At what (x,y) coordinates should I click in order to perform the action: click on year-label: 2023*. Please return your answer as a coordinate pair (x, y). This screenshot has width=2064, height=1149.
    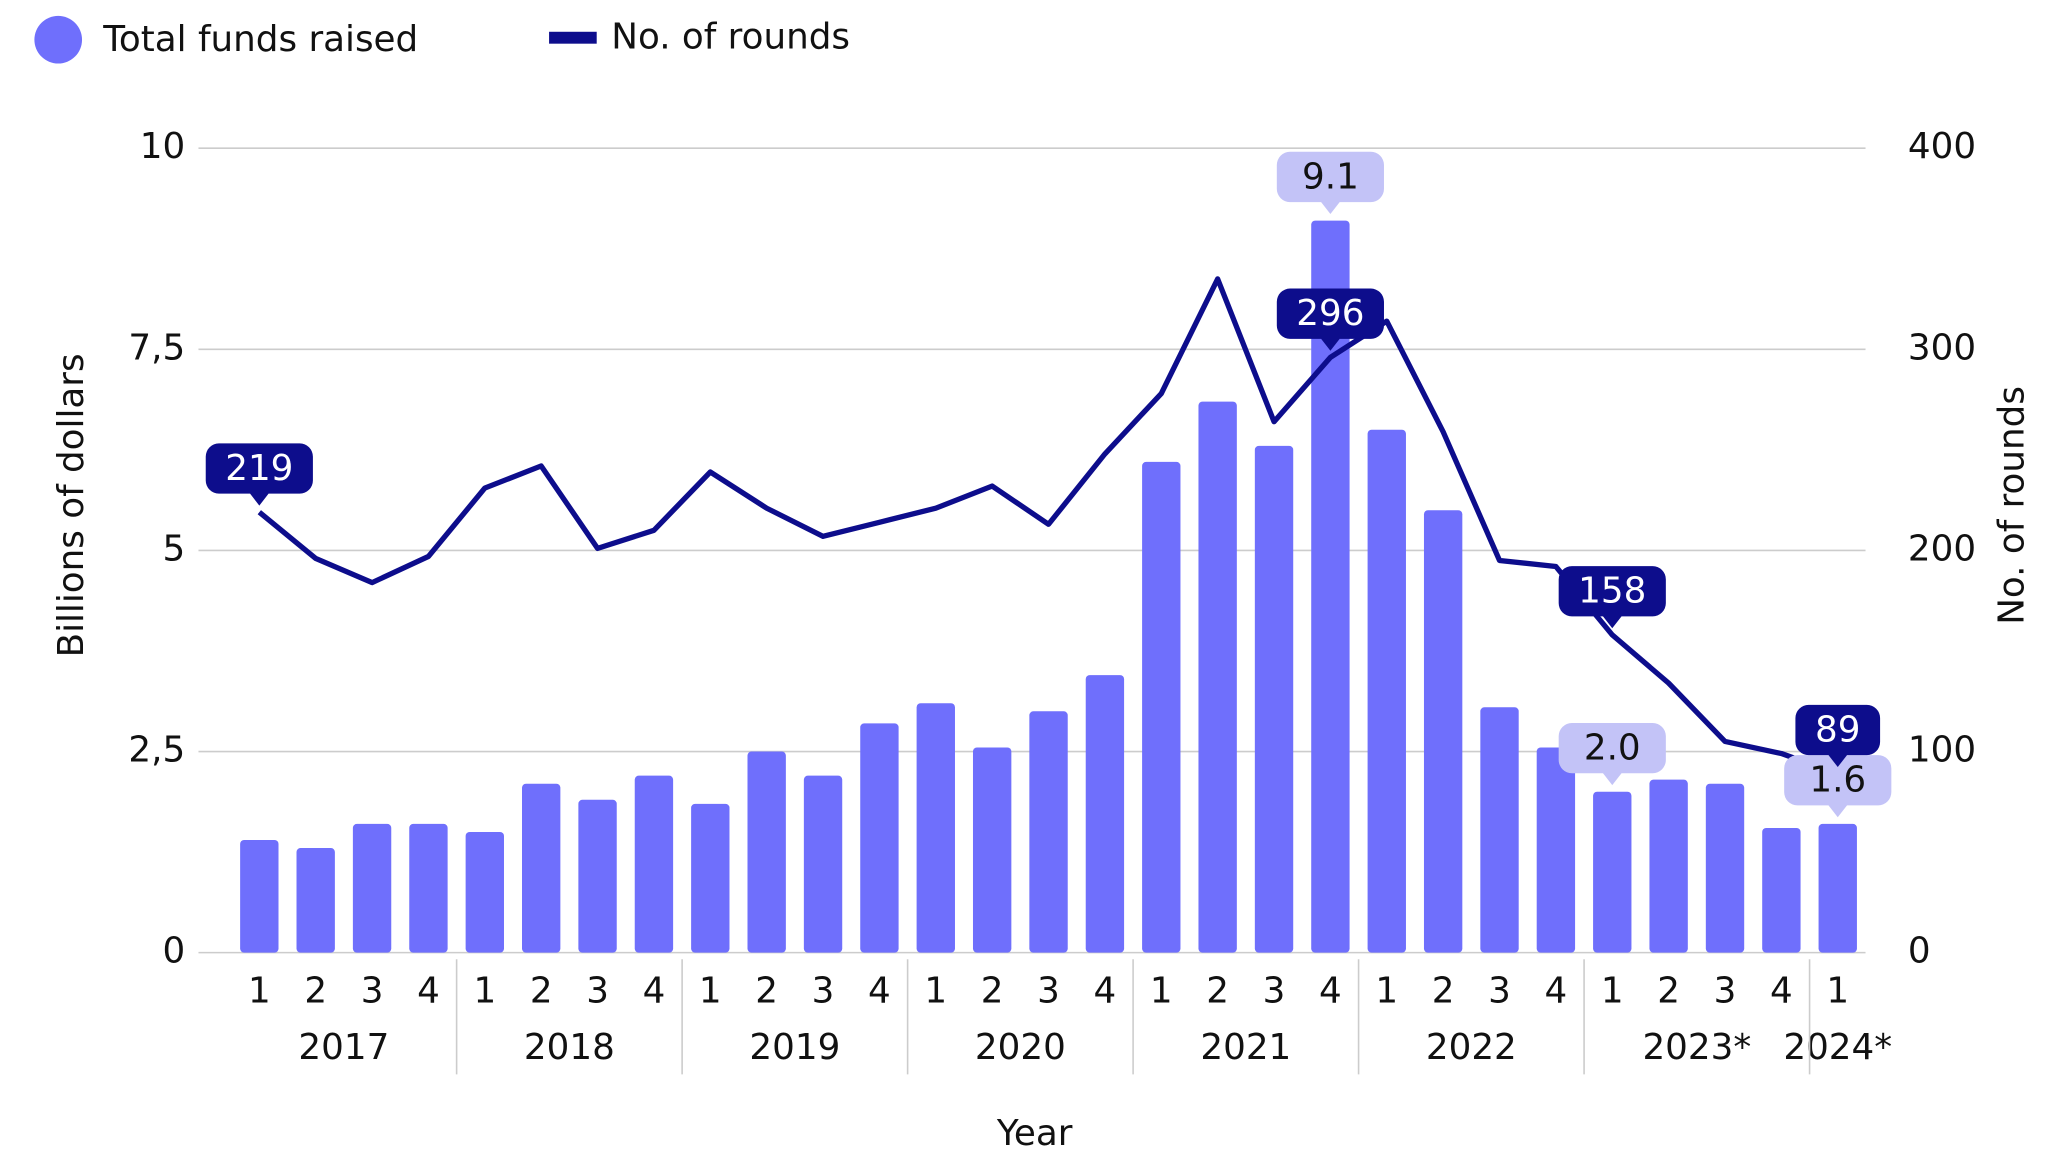
    Looking at the image, I should click on (1696, 1047).